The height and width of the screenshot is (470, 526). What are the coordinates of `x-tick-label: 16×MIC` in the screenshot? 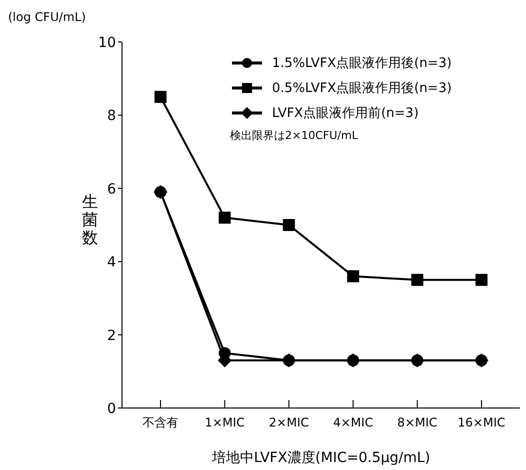 It's located at (482, 423).